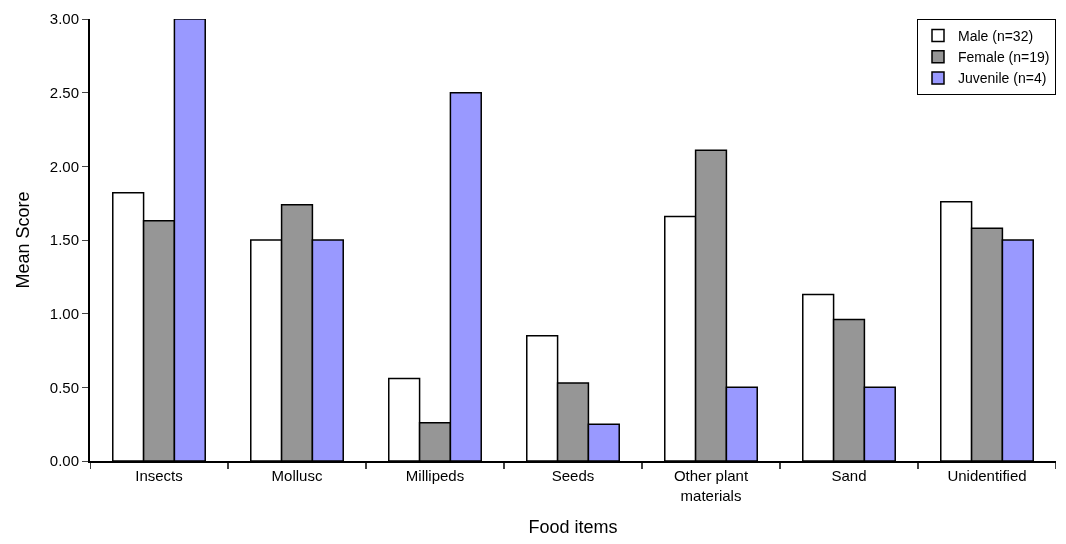 The width and height of the screenshot is (1066, 544). What do you see at coordinates (987, 475) in the screenshot?
I see `x-tick-label: Unidentified` at bounding box center [987, 475].